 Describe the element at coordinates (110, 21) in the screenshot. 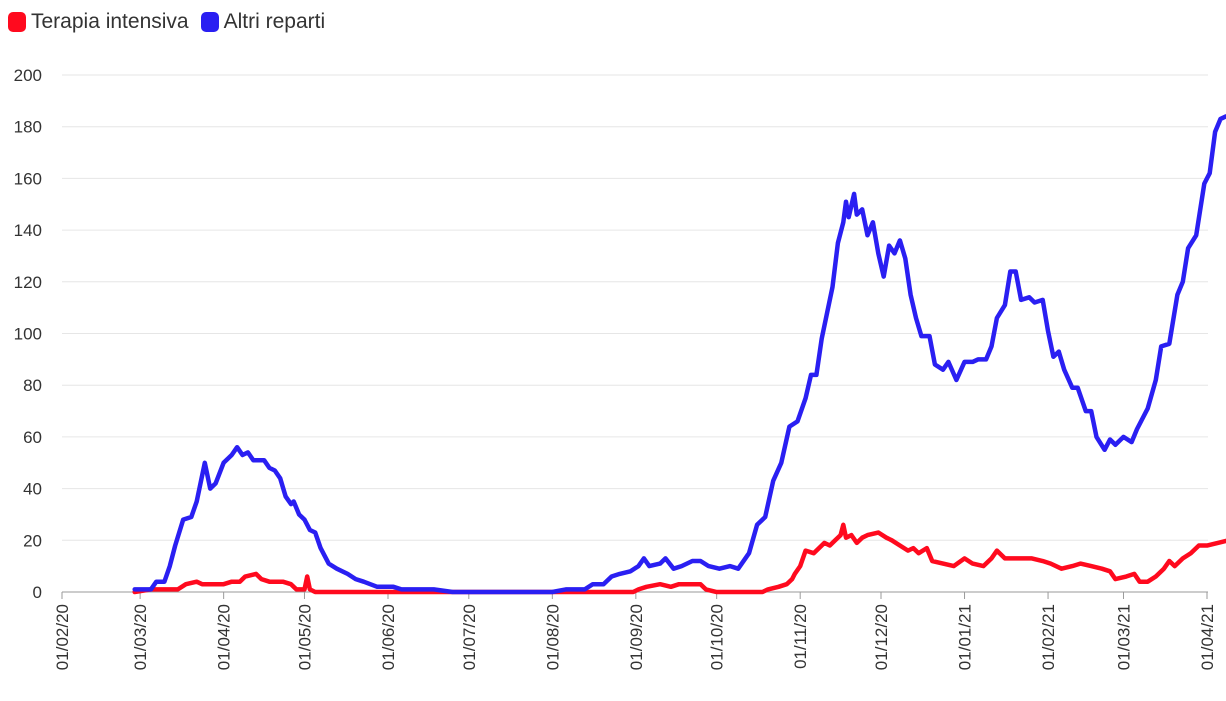

I see `legend-label: Terapia intensiva` at that location.